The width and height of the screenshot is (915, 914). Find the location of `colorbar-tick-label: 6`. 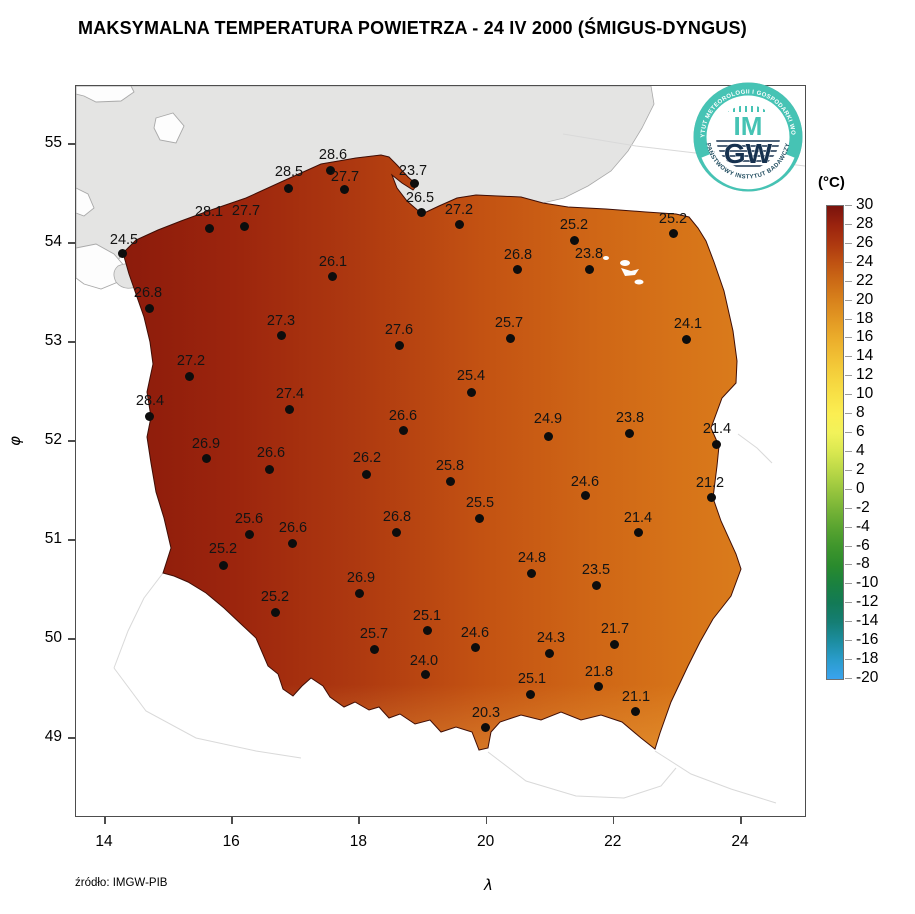

colorbar-tick-label: 6 is located at coordinates (860, 432).